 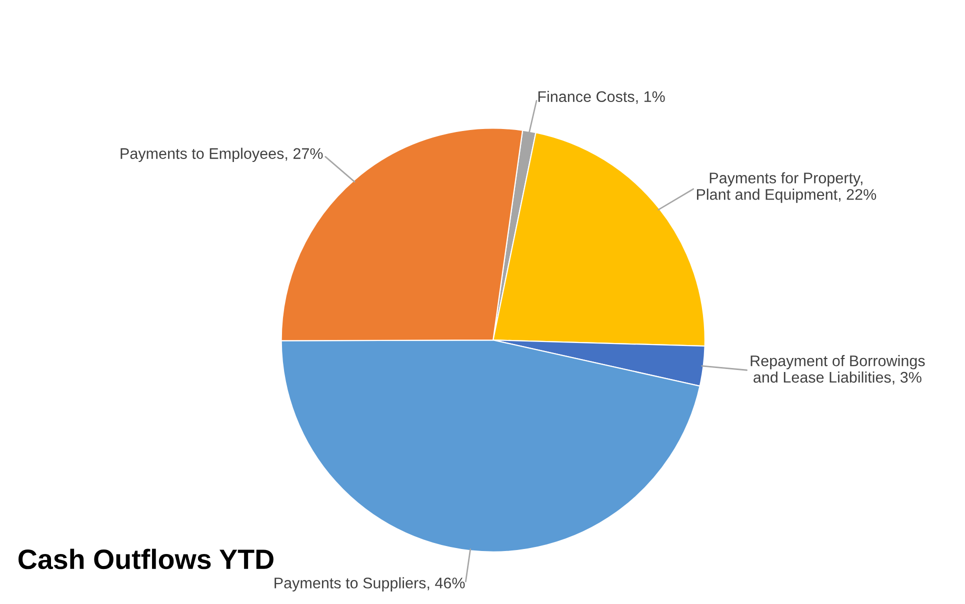 I want to click on slice-label: Payments to Employees, 27%, so click(x=221, y=155).